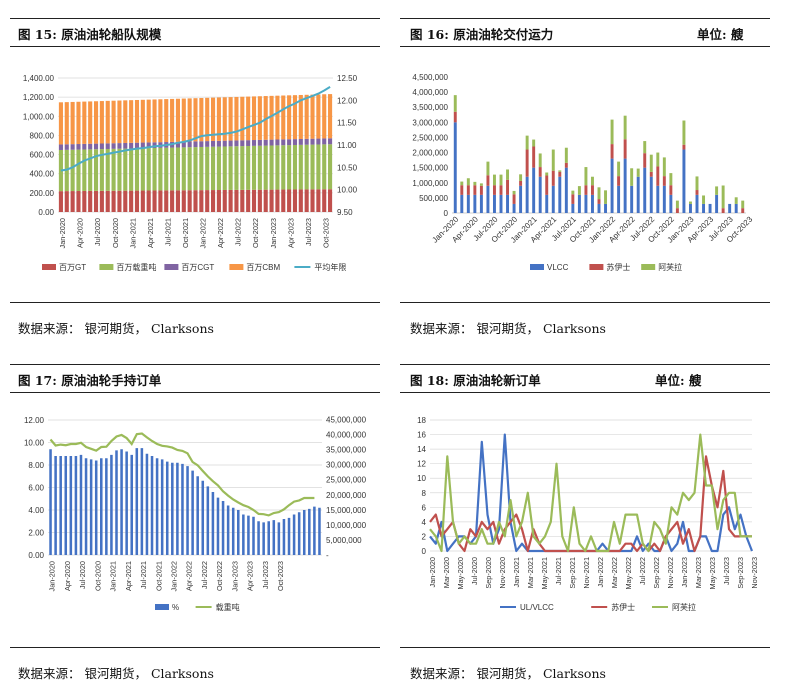 Image resolution: width=793 pixels, height=693 pixels. I want to click on panel-16-title: 图 16: 原油油轮交付运力, so click(482, 34).